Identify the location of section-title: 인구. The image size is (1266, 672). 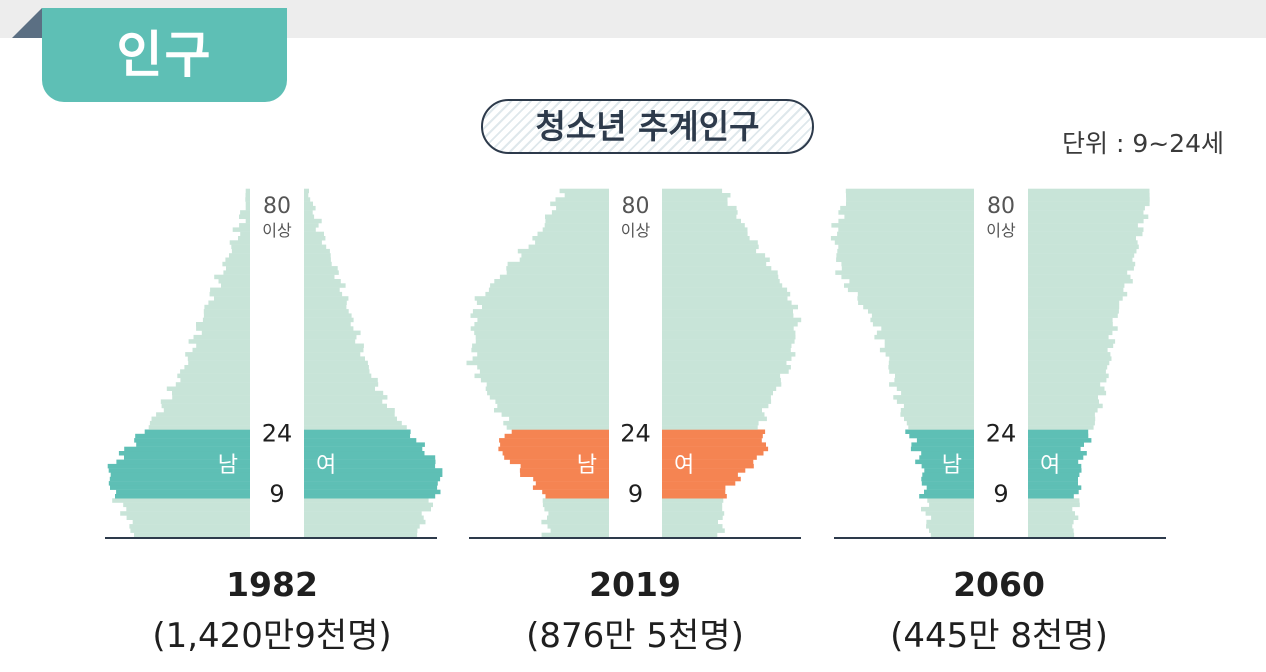
(164, 55).